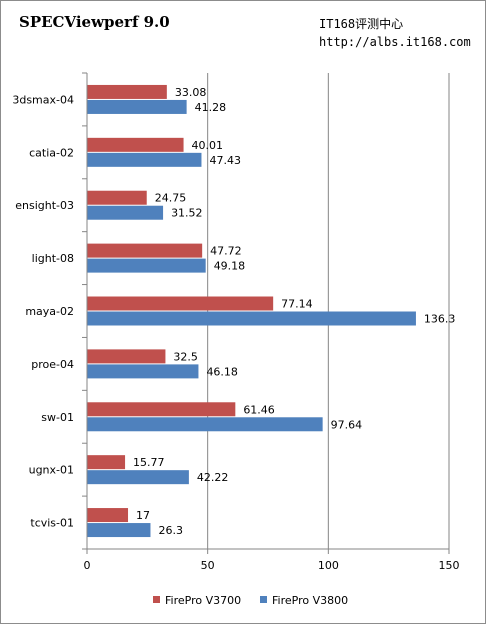 The image size is (486, 624). Describe the element at coordinates (43, 99) in the screenshot. I see `category-label: 3dsmax-04` at that location.